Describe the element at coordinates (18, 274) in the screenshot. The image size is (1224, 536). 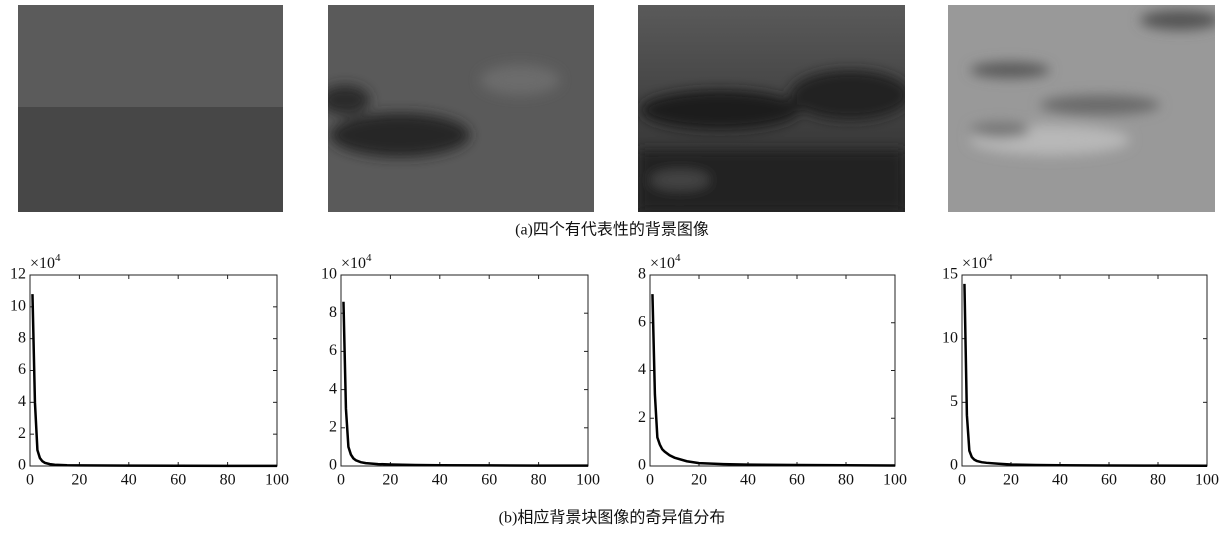
I see `y-tick-label: 12` at that location.